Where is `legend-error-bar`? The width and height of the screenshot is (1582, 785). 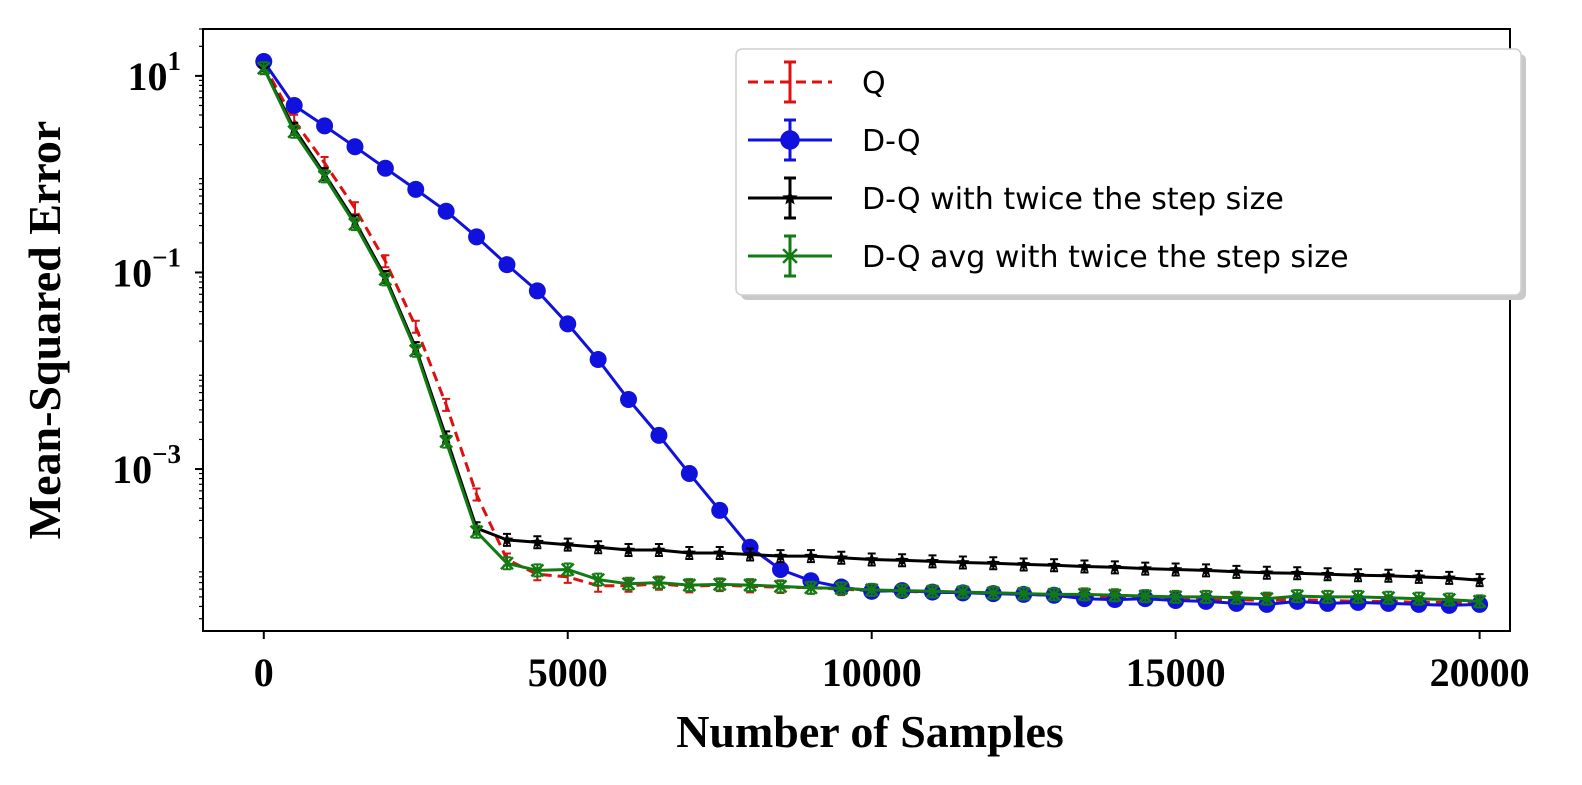 legend-error-bar is located at coordinates (790, 82).